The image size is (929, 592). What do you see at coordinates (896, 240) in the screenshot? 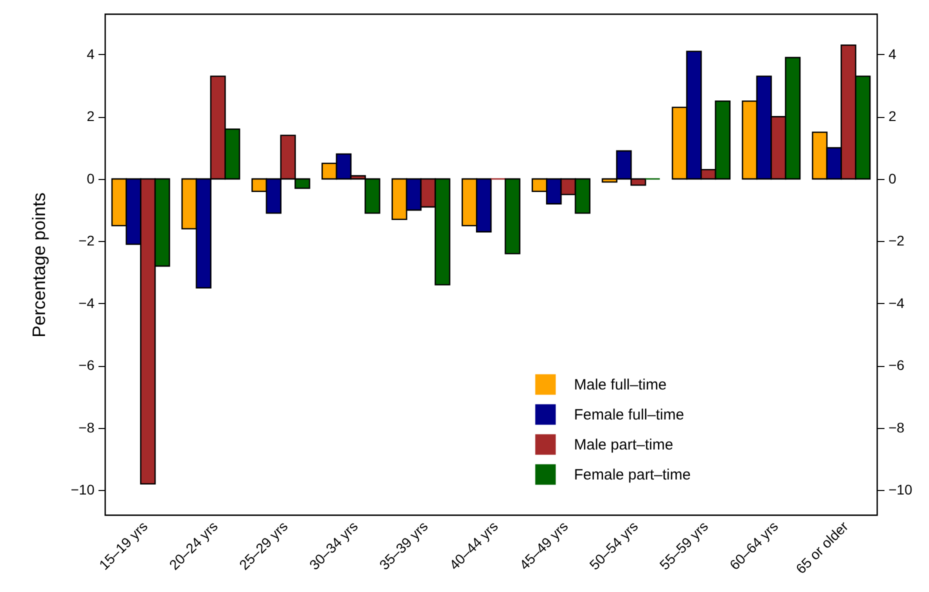
I see `y2-tick-label: −2` at bounding box center [896, 240].